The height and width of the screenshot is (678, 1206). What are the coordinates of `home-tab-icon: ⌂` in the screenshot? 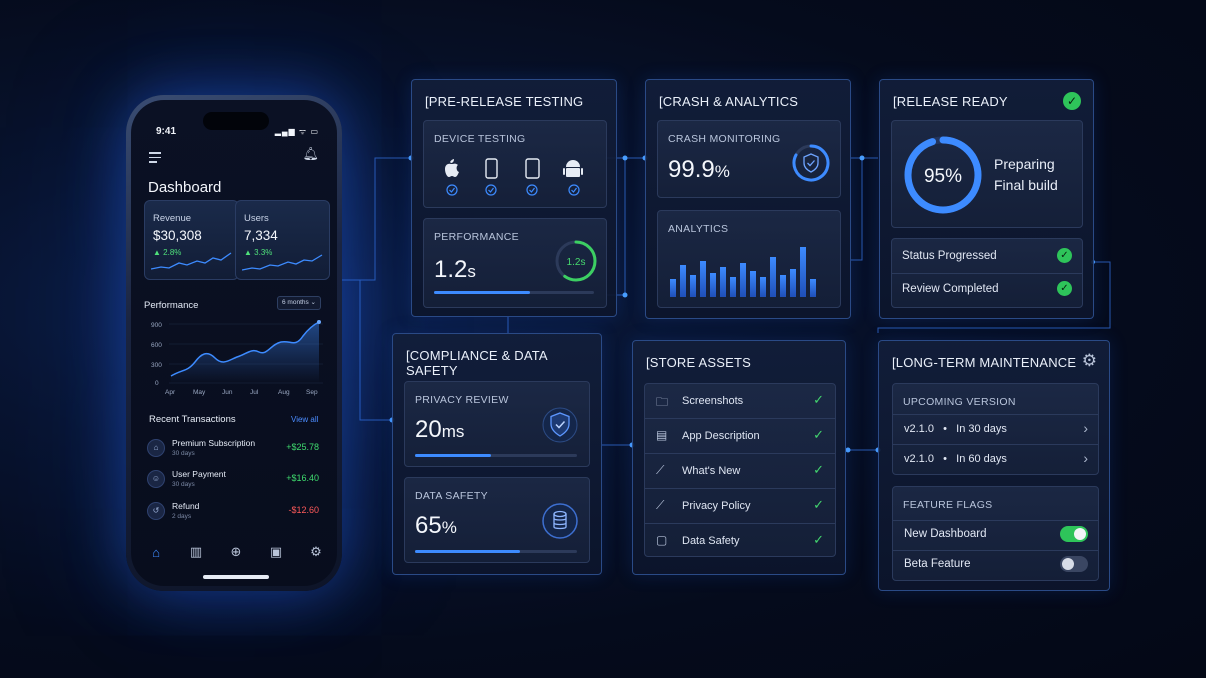 It's located at (156, 552).